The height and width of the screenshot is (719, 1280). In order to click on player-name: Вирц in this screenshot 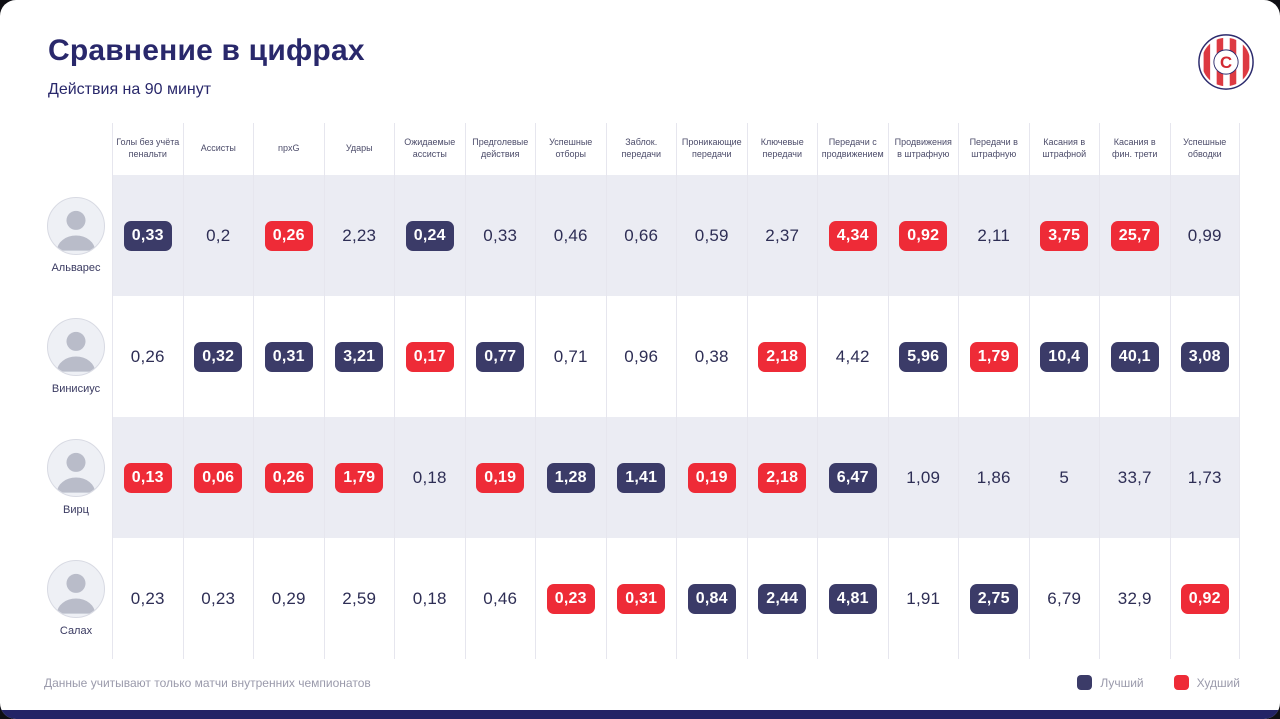, I will do `click(76, 510)`.